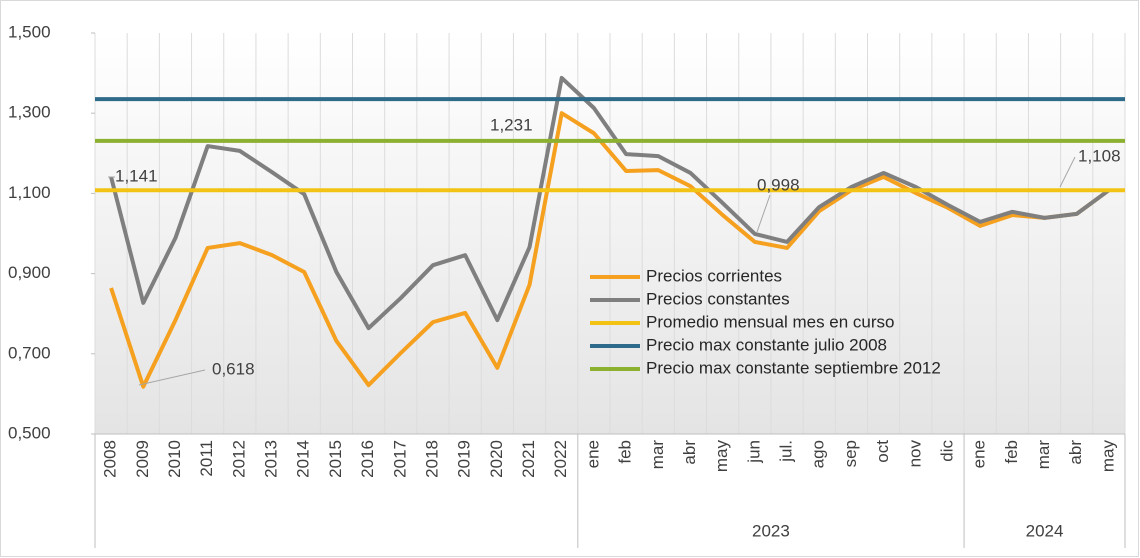 Image resolution: width=1140 pixels, height=558 pixels. What do you see at coordinates (818, 454) in the screenshot?
I see `x-tick-label: ago` at bounding box center [818, 454].